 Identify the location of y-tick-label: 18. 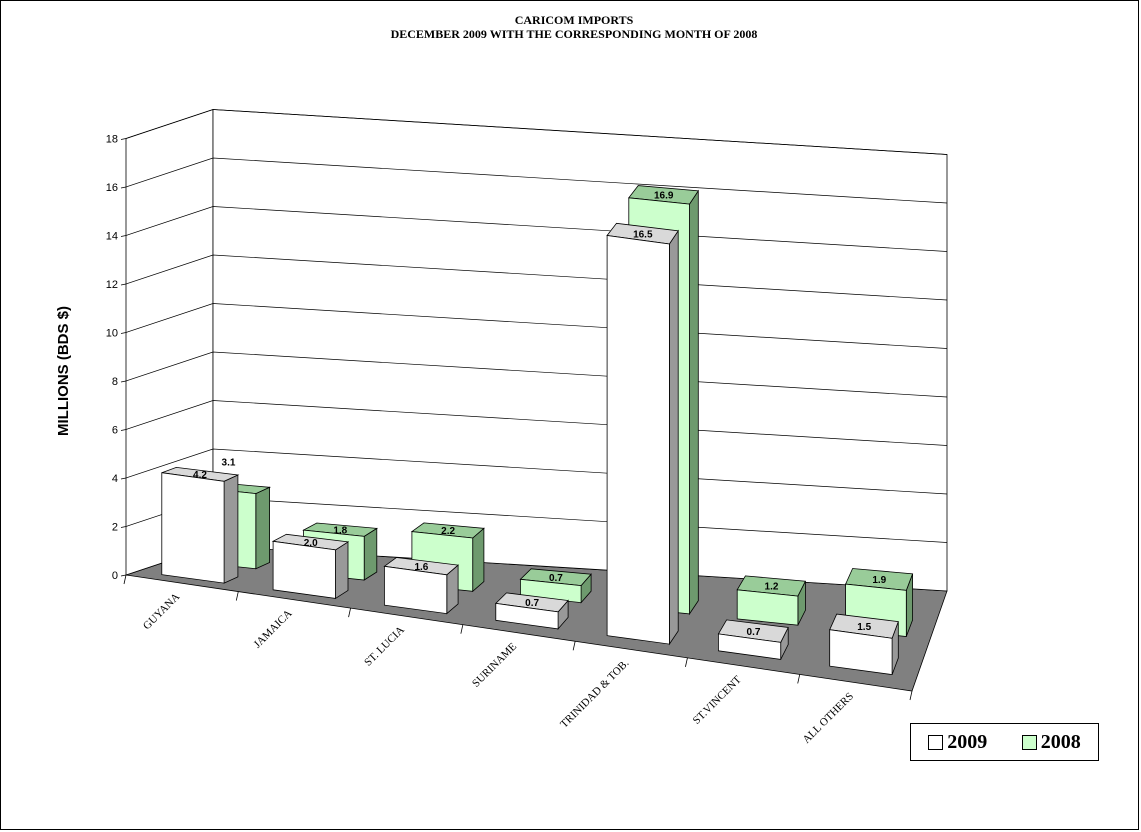
(112, 140).